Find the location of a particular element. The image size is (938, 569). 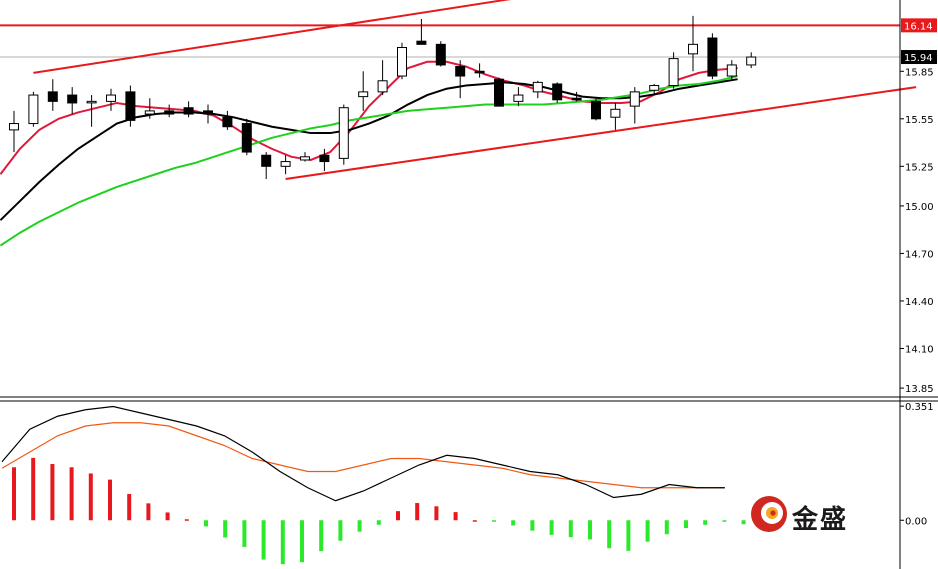

y-tick-label: 15.85 is located at coordinates (919, 72).